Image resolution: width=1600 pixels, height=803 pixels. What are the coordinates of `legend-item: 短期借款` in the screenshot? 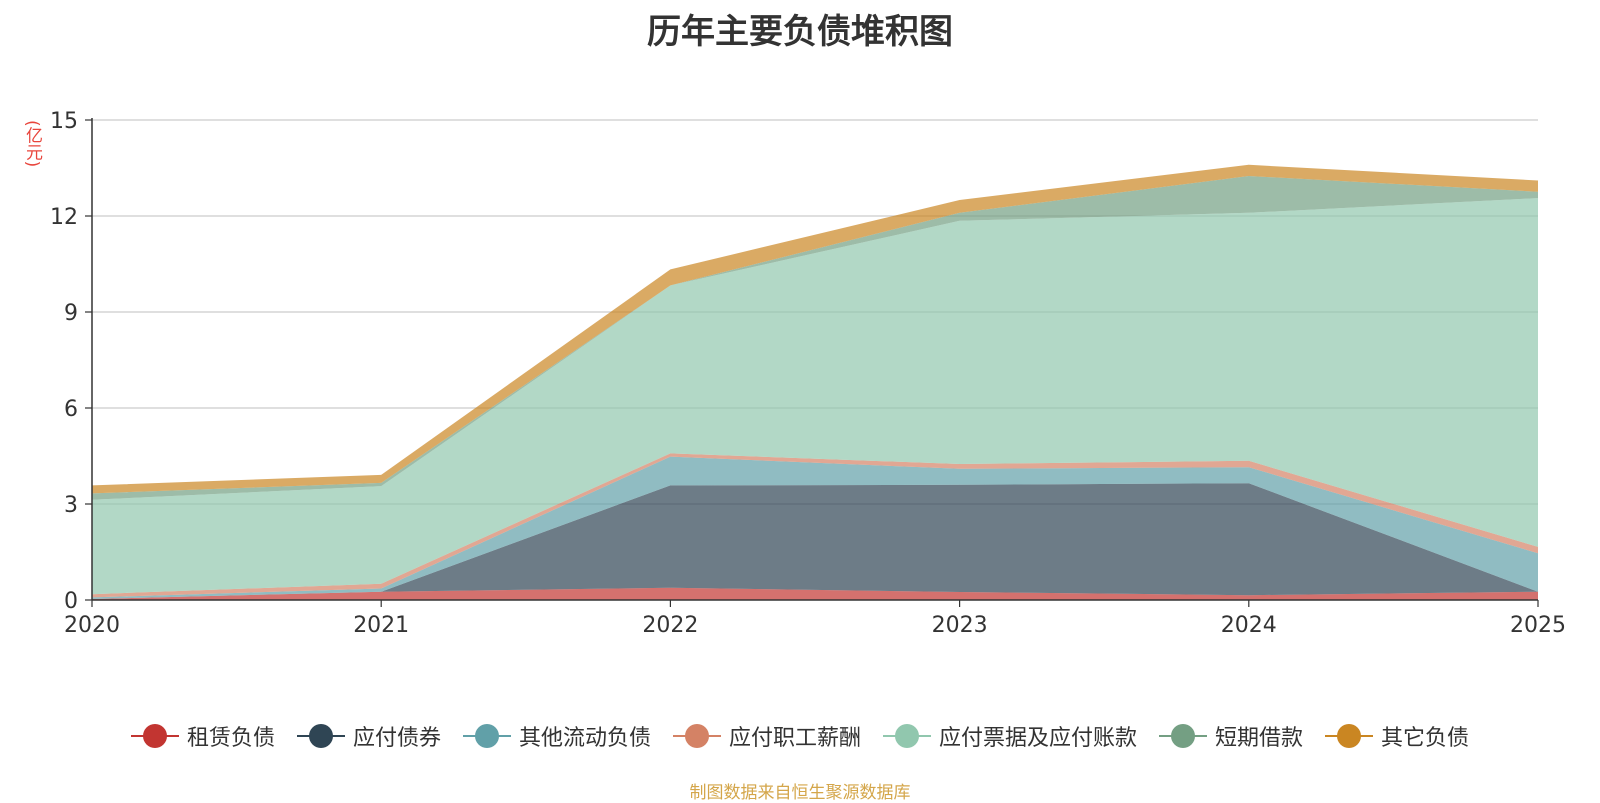 It's located at (1231, 736).